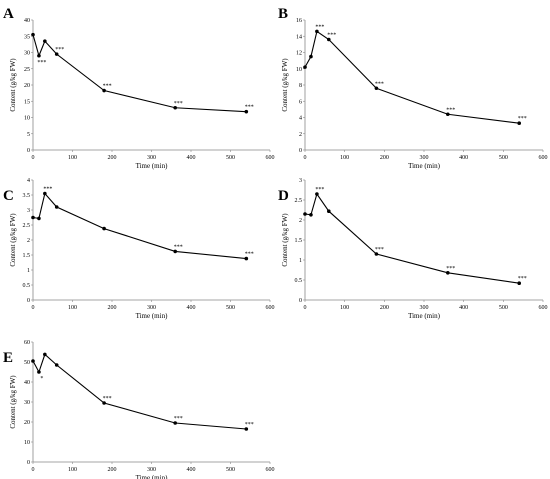 This screenshot has width=550, height=479. What do you see at coordinates (28, 271) in the screenshot?
I see `chart-3-y-tick-label: 1` at bounding box center [28, 271].